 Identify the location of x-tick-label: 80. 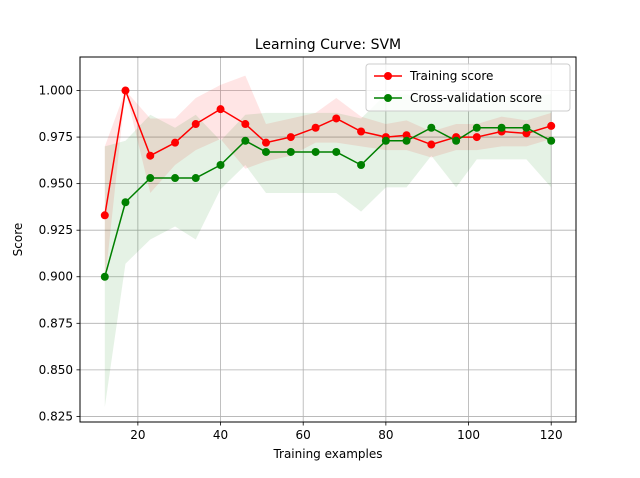
(385, 435).